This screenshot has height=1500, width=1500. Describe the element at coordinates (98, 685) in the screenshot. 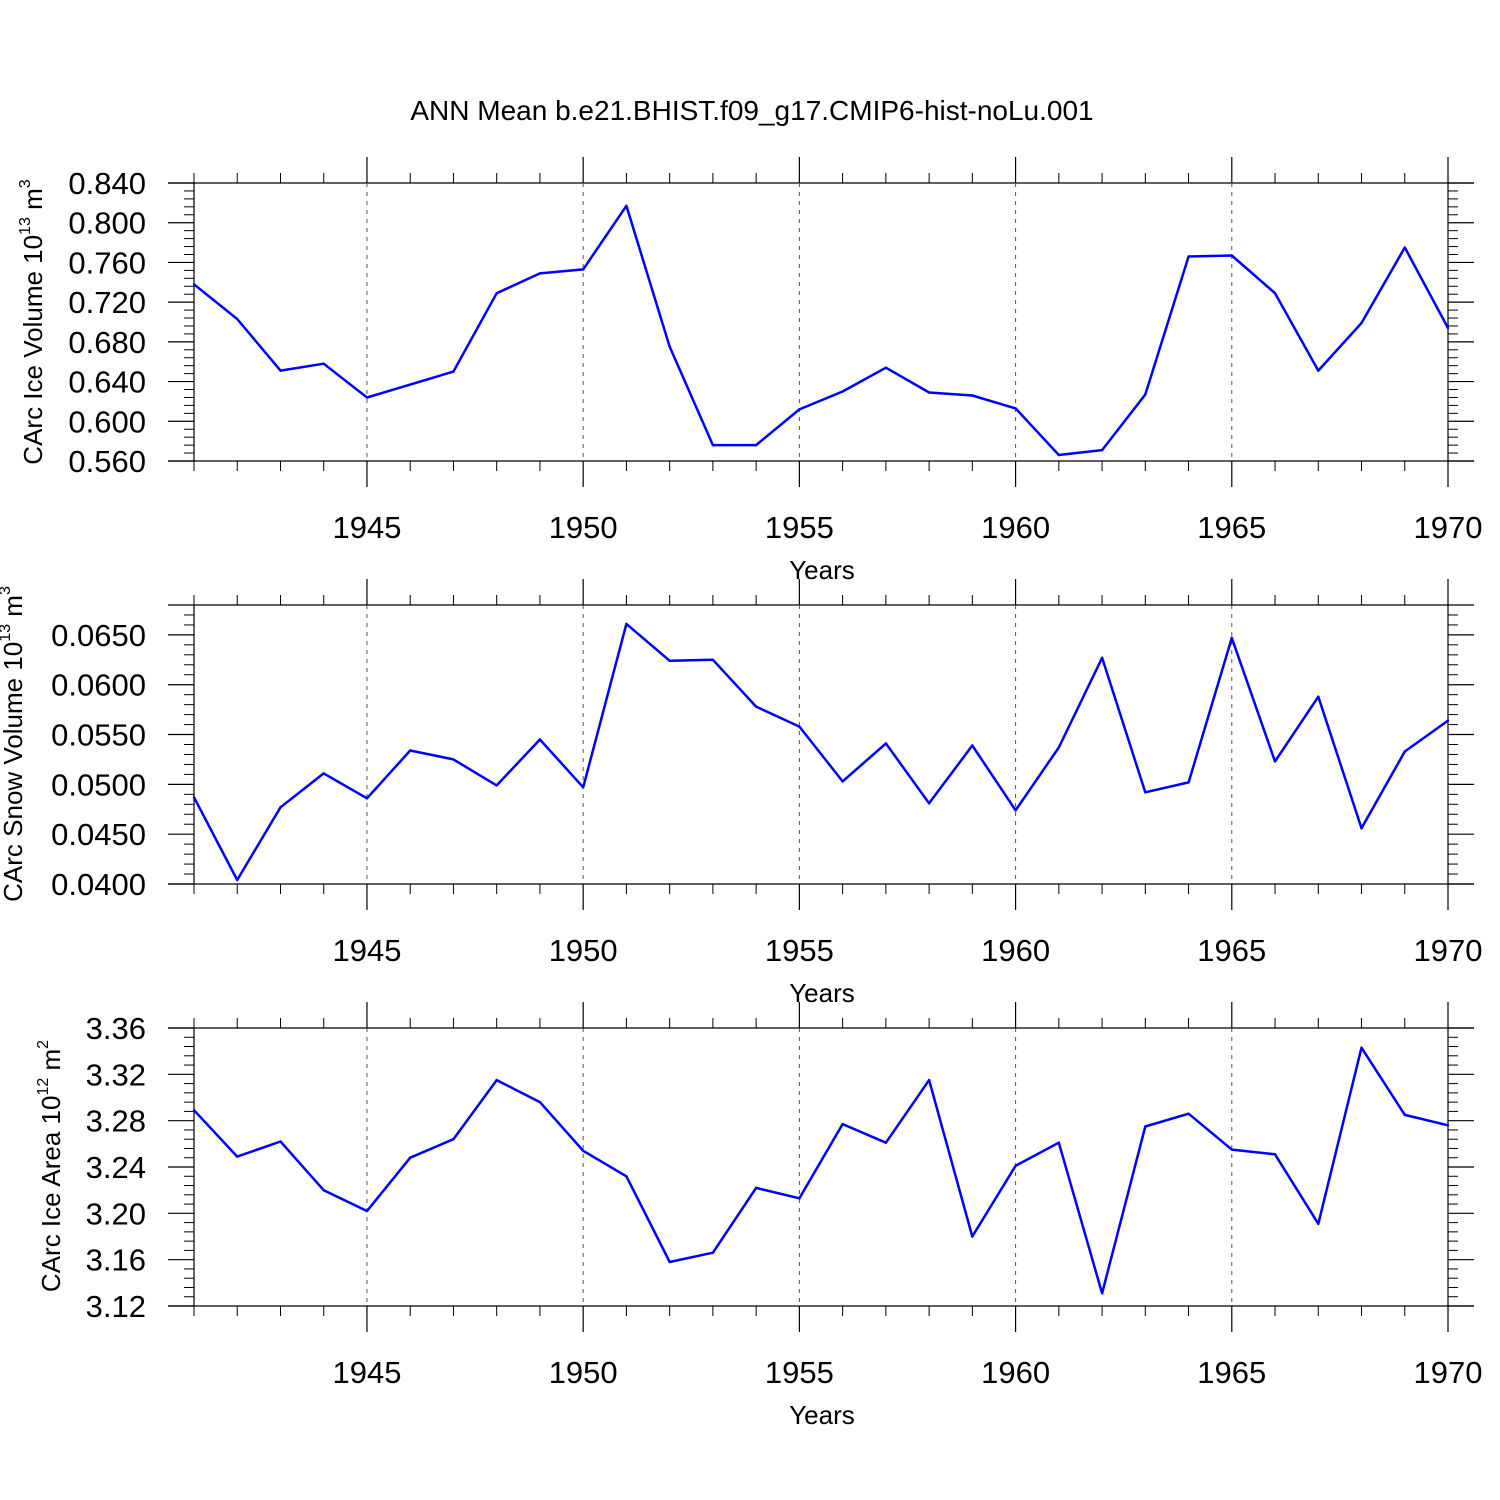

I see `y-tick-label: 0.0600` at that location.